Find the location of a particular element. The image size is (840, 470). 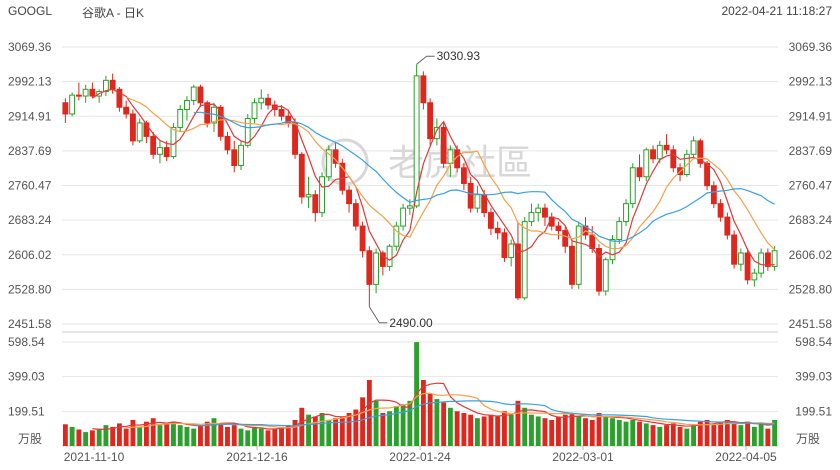

timestamp: 2022-04-21 11:18:27 is located at coordinates (776, 11).